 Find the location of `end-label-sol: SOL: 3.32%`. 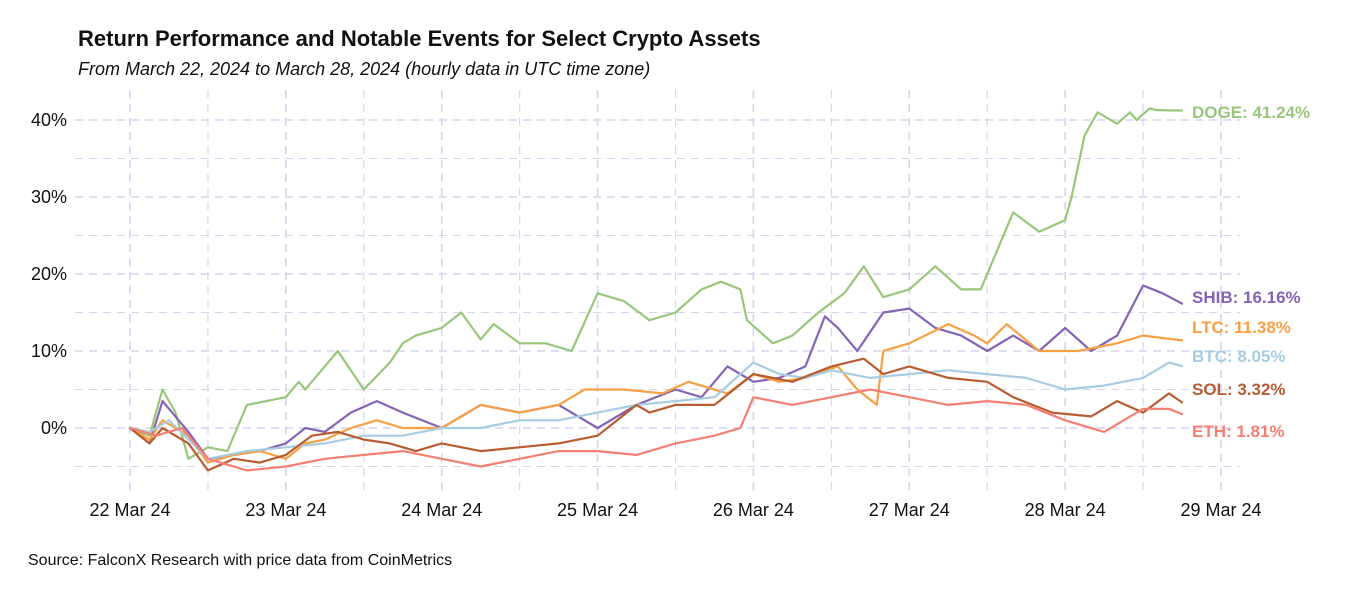

end-label-sol: SOL: 3.32% is located at coordinates (1239, 389).